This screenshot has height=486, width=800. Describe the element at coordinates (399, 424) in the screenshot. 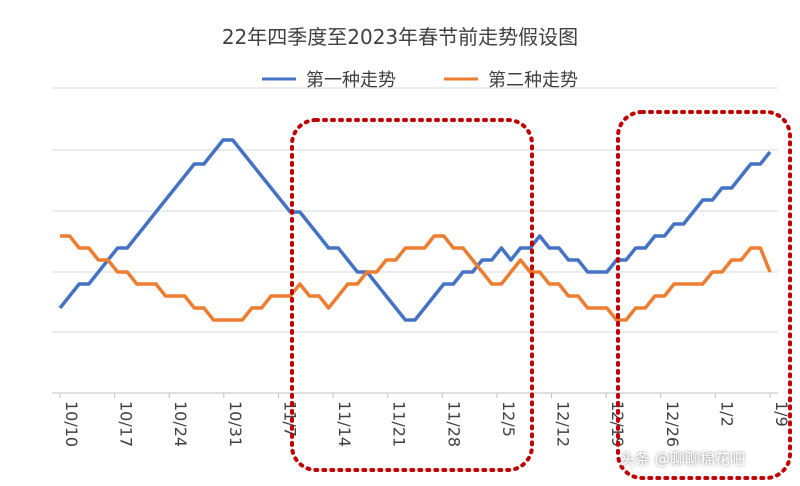

I see `x-tick-label: 11/21` at that location.